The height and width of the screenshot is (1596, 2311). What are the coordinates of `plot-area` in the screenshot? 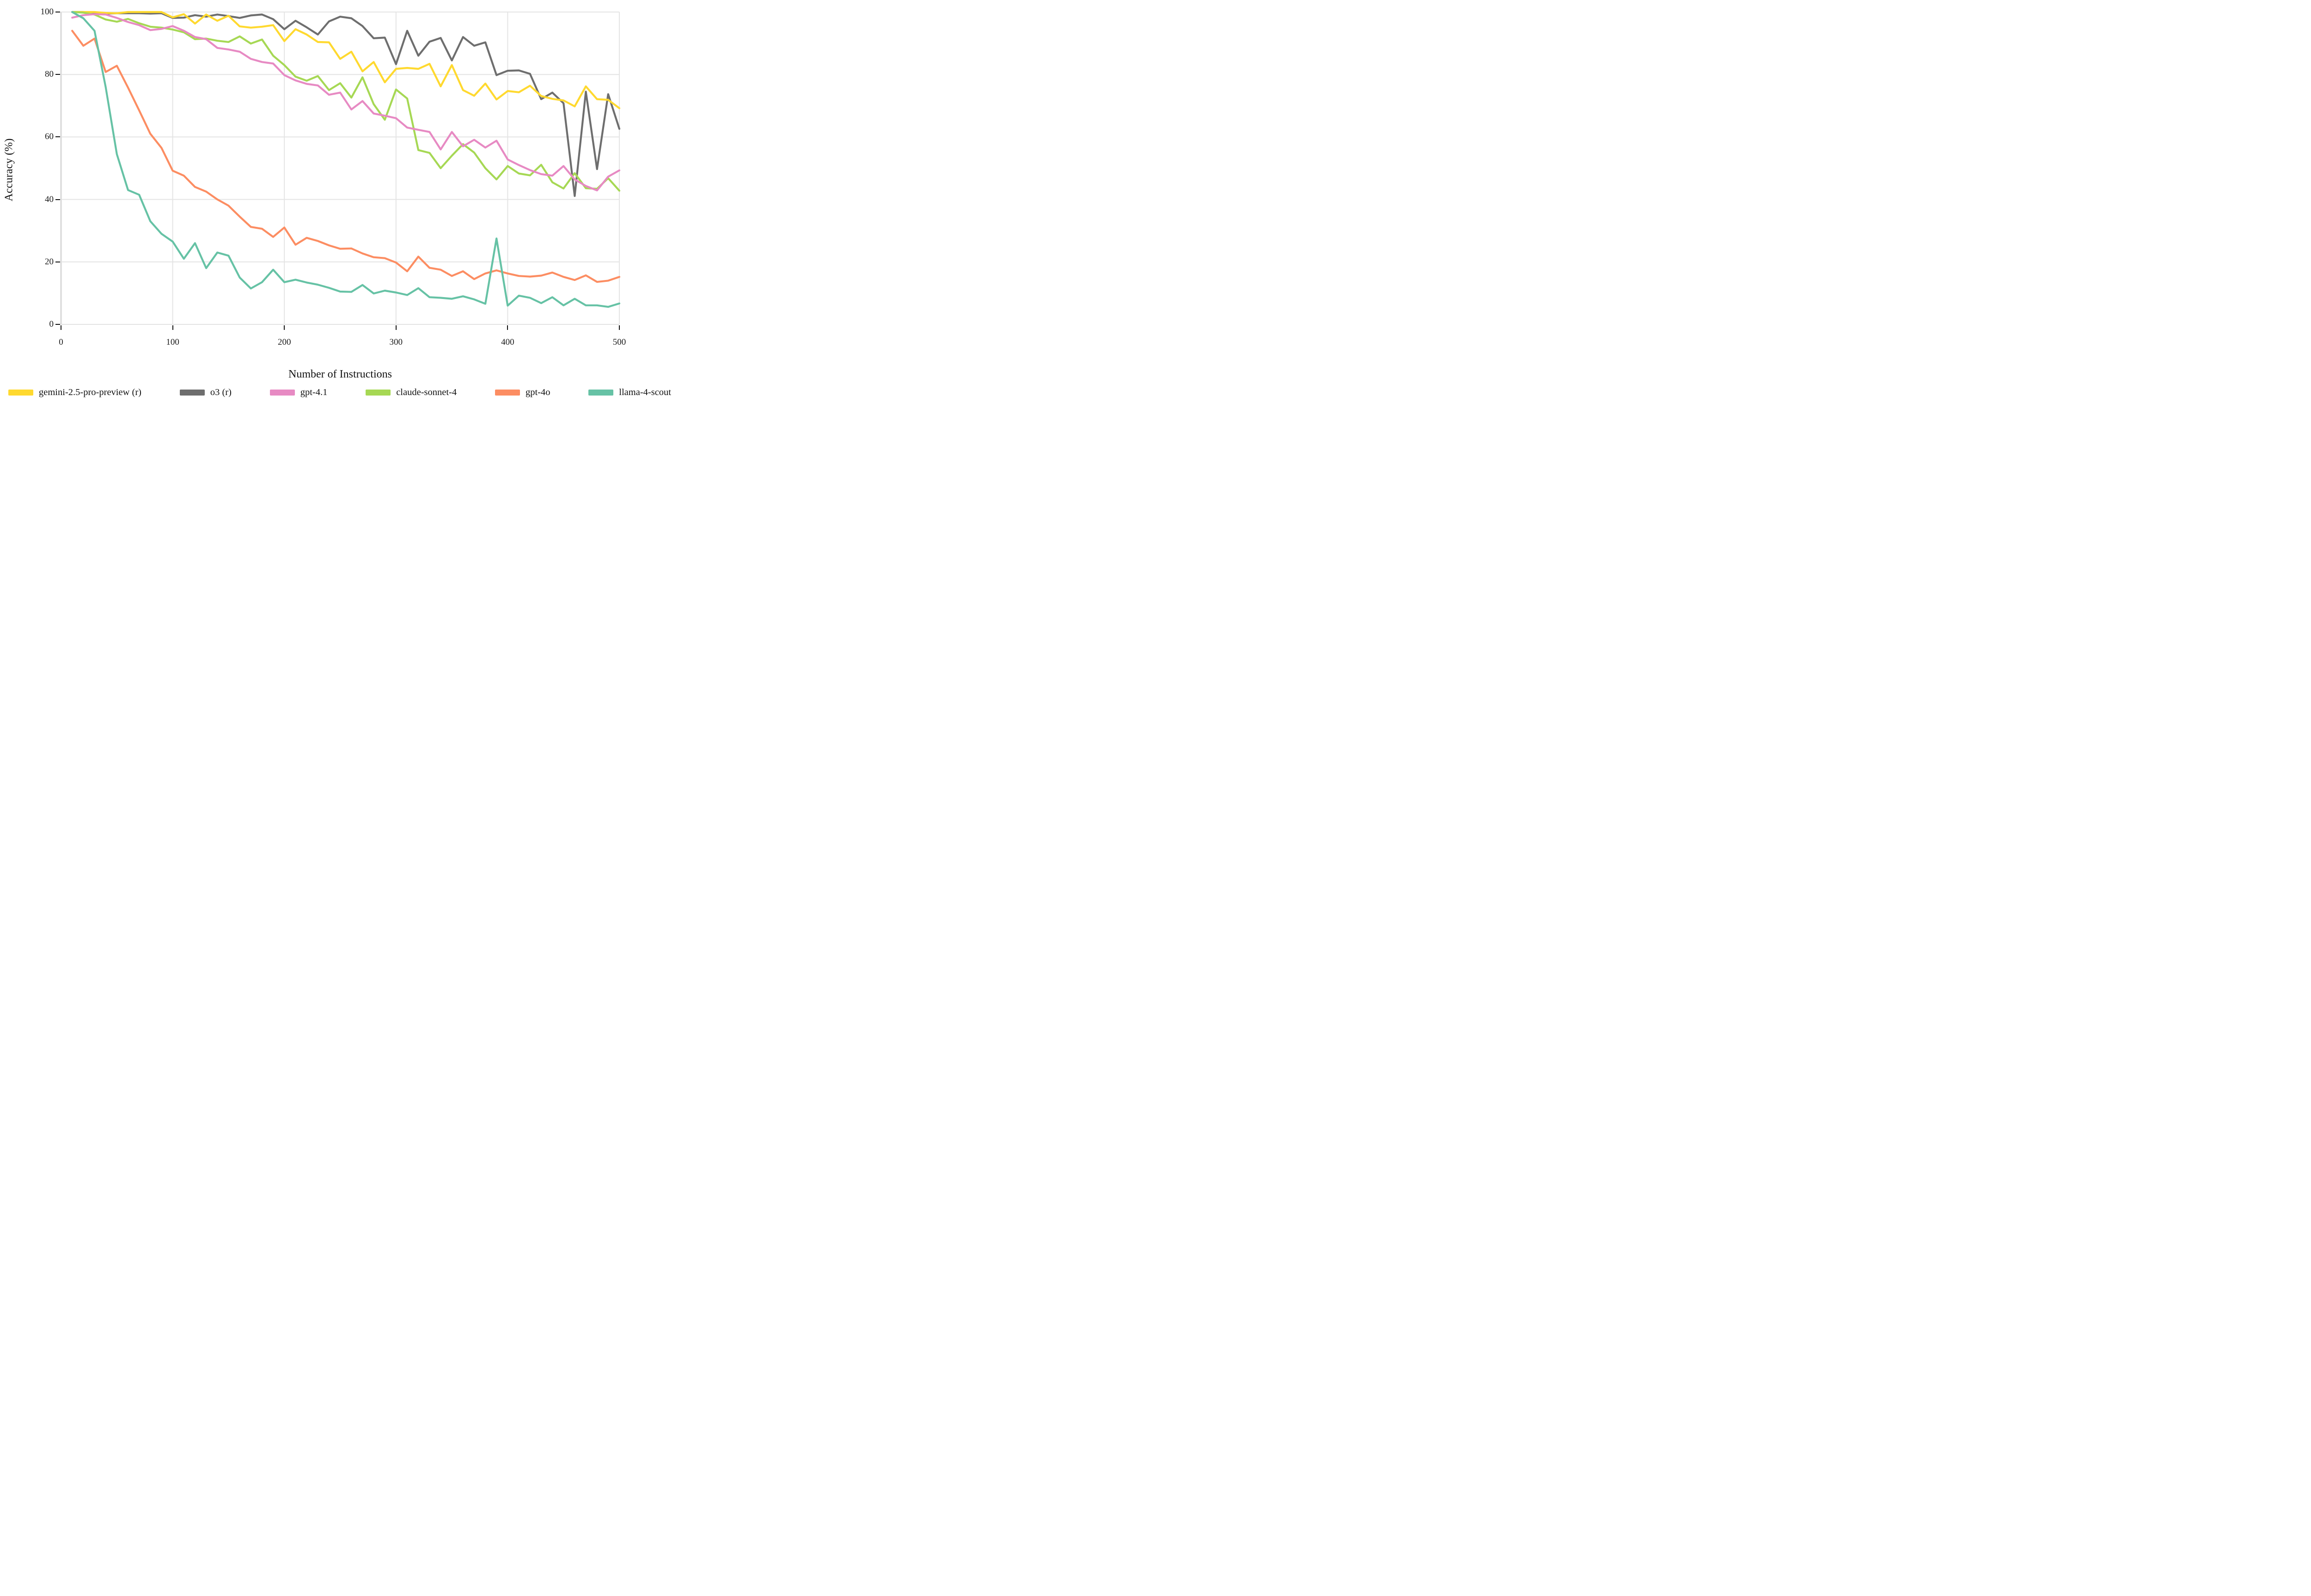 It's located at (340, 168).